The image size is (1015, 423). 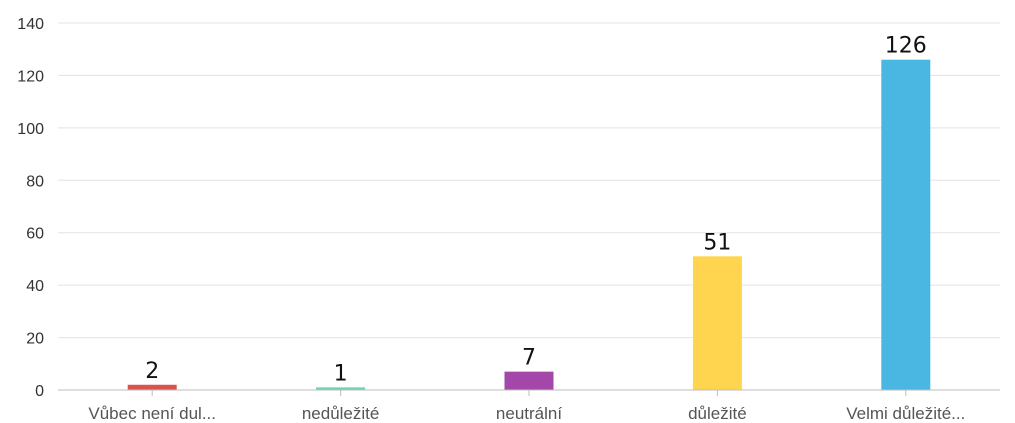 What do you see at coordinates (152, 371) in the screenshot?
I see `bar-value-label: 2` at bounding box center [152, 371].